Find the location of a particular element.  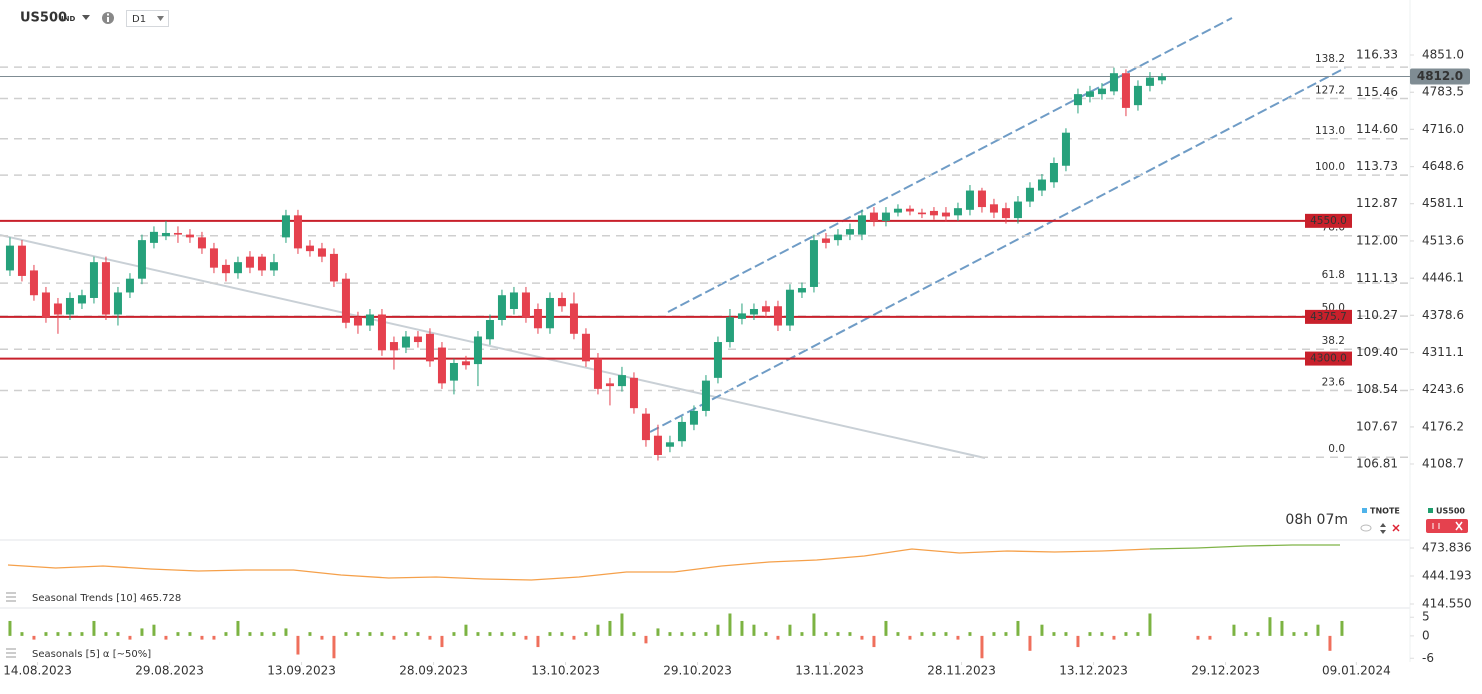

y-tick-label: 4581.1 is located at coordinates (1443, 203).